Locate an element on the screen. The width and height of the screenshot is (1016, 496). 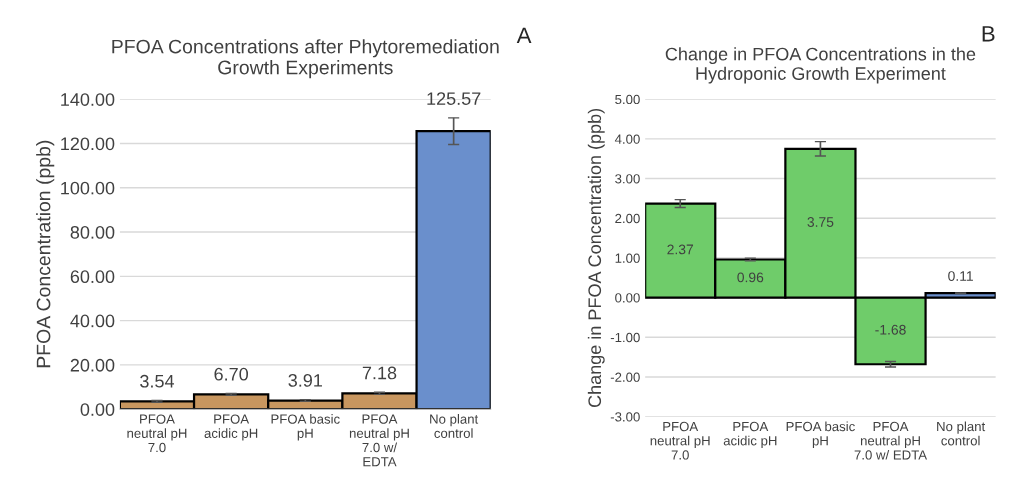
y-tick-label: 100.00 is located at coordinates (88, 188).